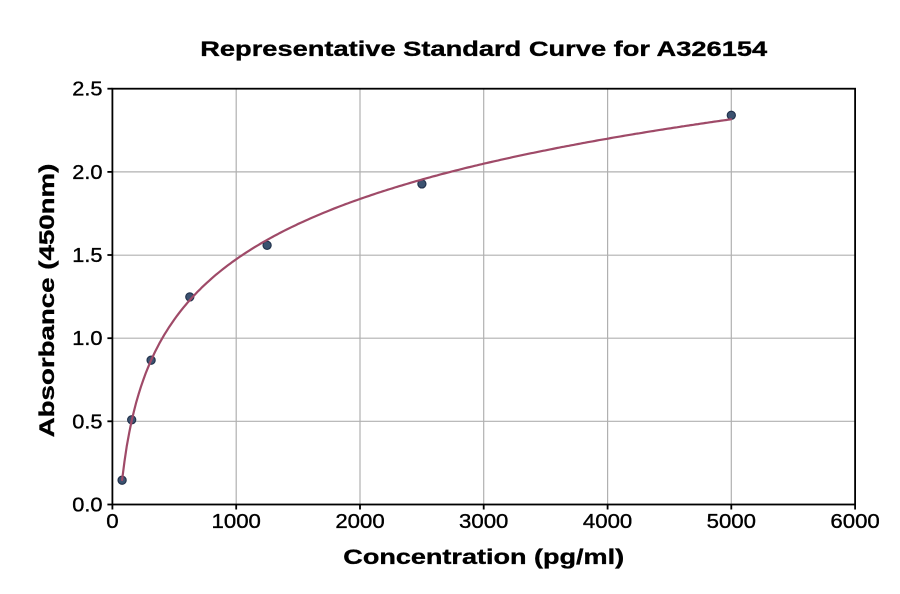  I want to click on svg-text: Absorbance (450nm), so click(47, 301).